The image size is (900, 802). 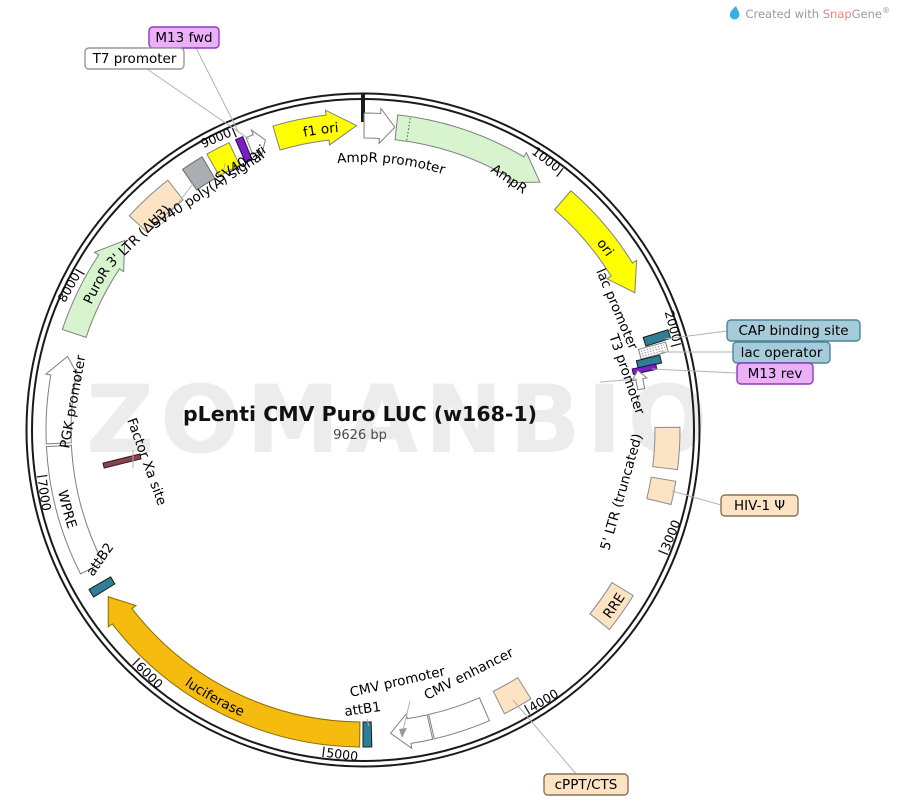 I want to click on cap-label-box, so click(x=793, y=330).